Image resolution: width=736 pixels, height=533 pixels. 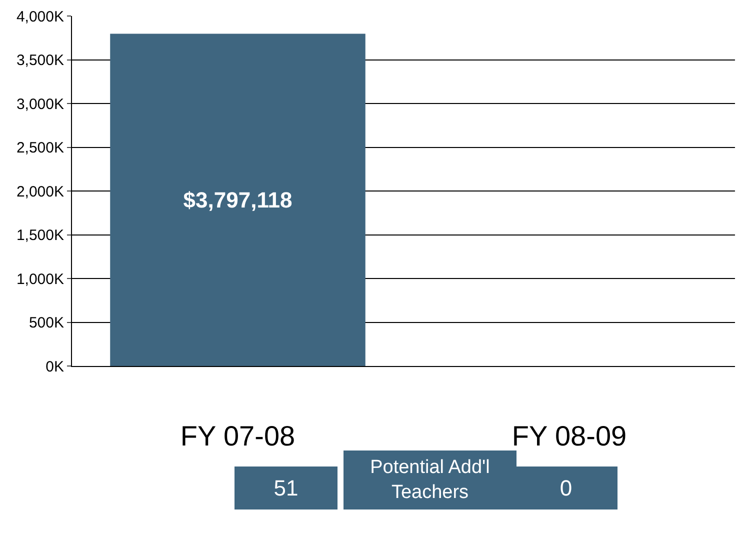 I want to click on y-tick-label: 500K, so click(x=46, y=323).